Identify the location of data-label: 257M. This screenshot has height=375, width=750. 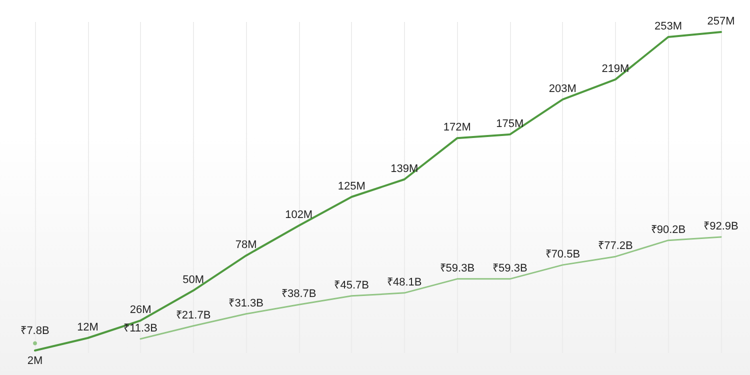
(721, 21).